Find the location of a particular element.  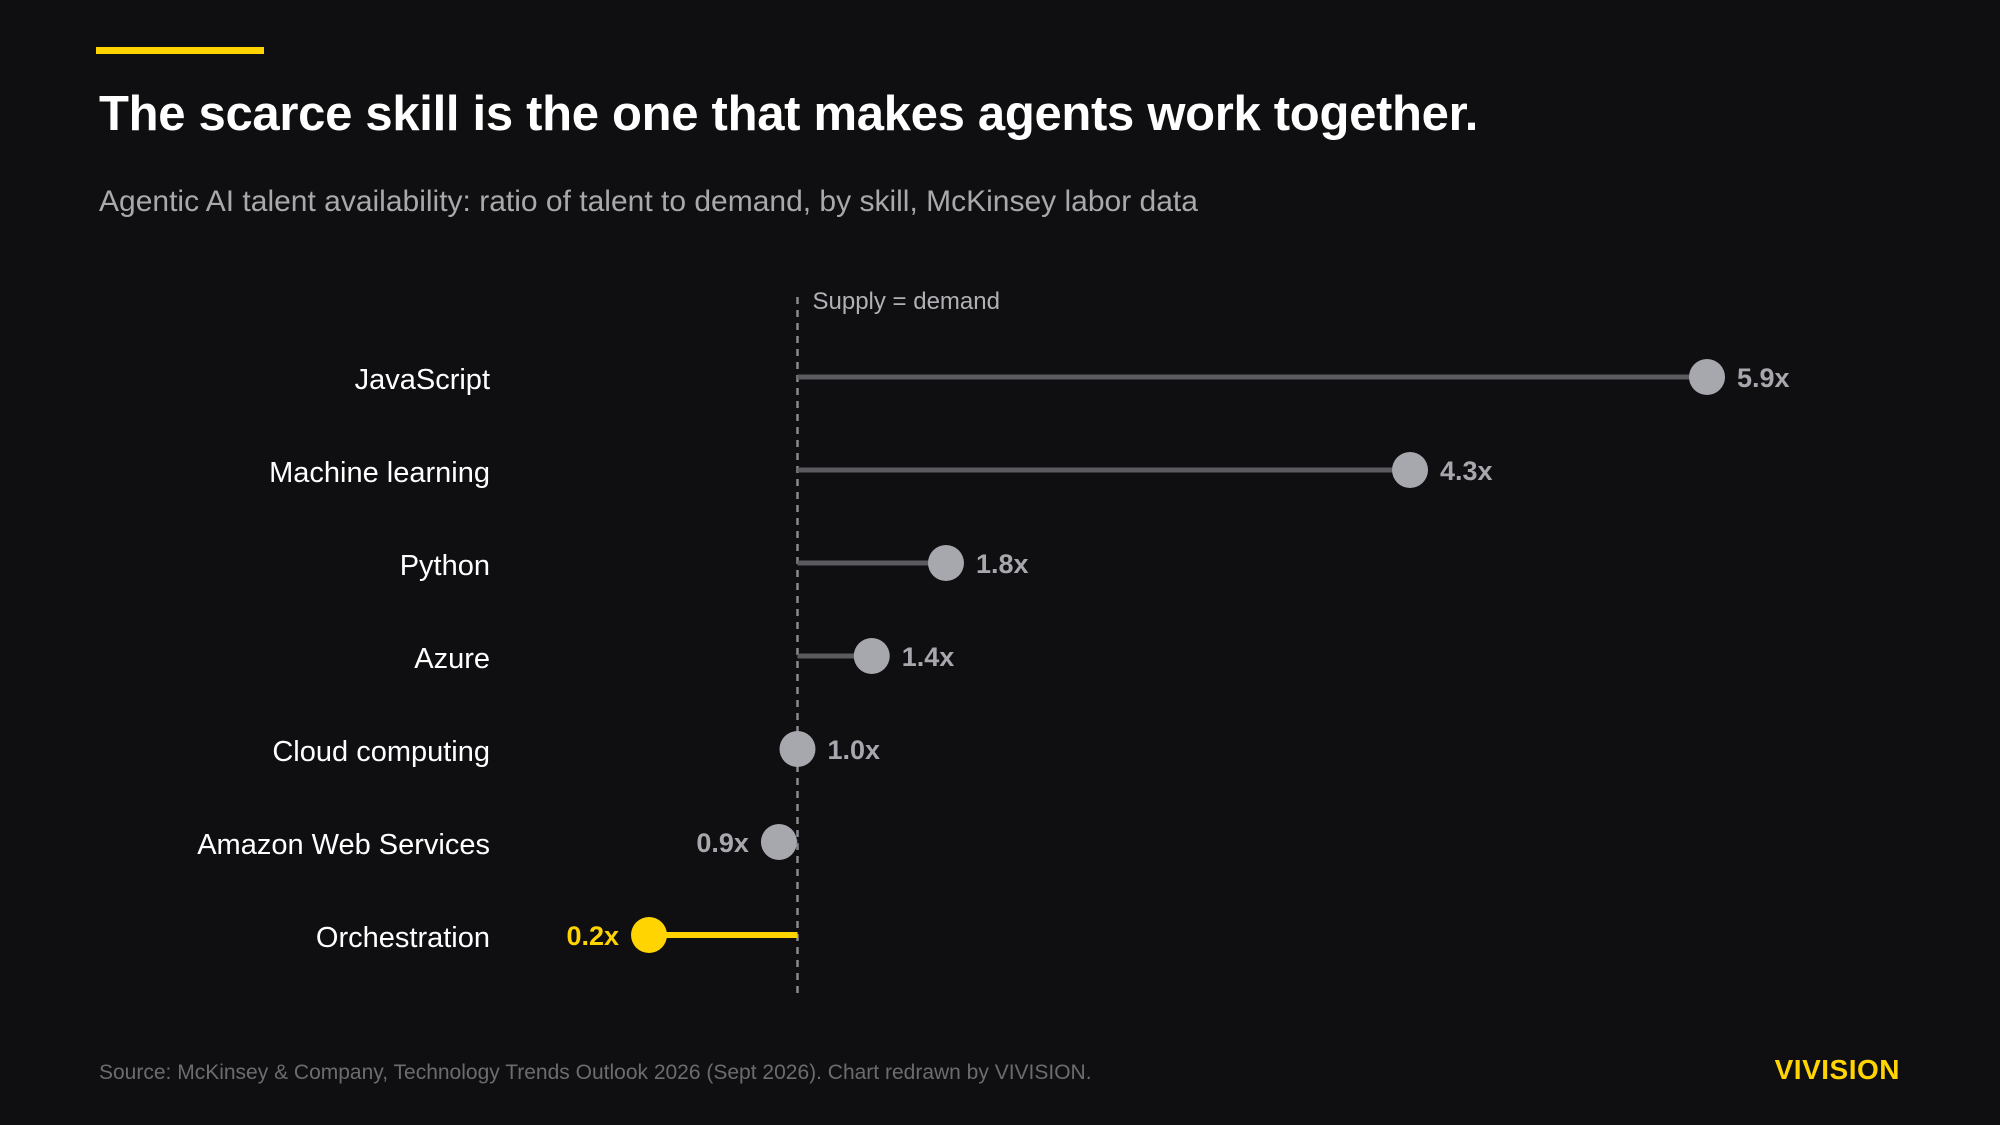

value-label: 1.4x is located at coordinates (928, 657).